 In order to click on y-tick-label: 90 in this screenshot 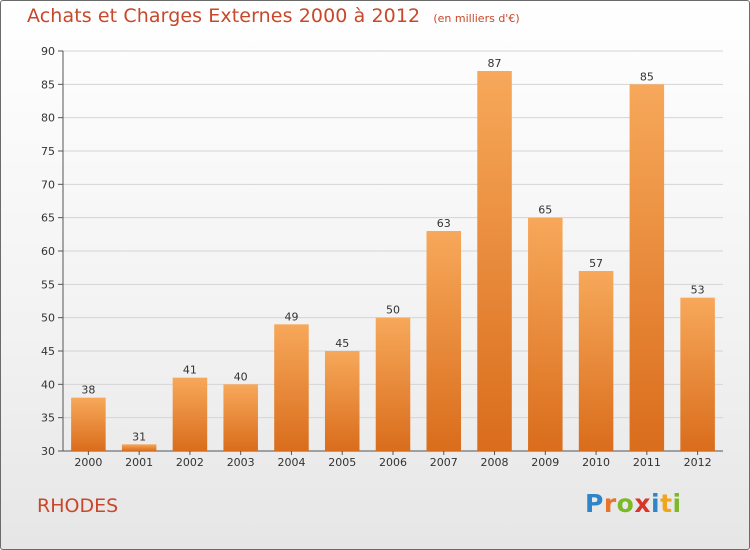, I will do `click(48, 51)`.